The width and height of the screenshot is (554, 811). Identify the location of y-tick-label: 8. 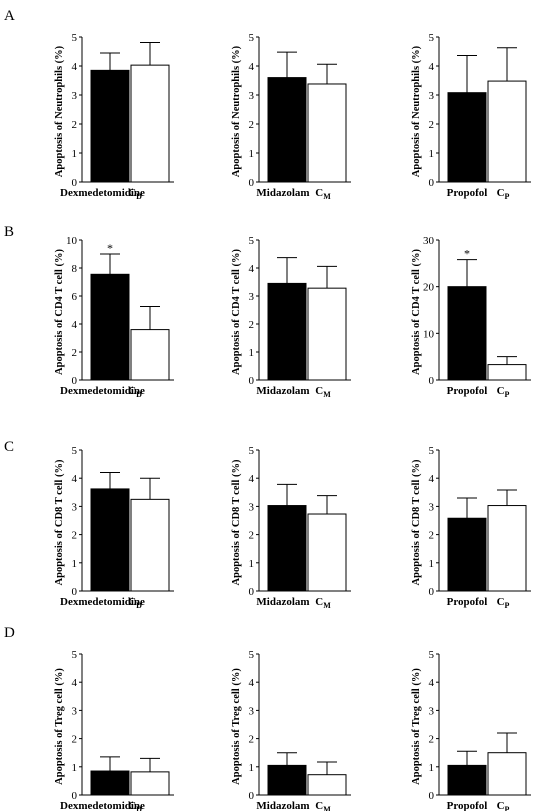
(75, 269).